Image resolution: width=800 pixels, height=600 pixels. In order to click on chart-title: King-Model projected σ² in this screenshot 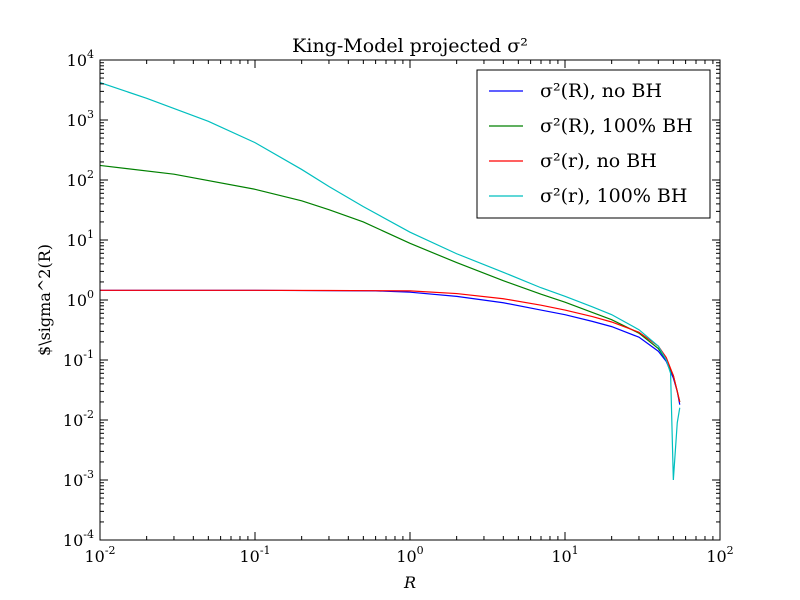, I will do `click(410, 46)`.